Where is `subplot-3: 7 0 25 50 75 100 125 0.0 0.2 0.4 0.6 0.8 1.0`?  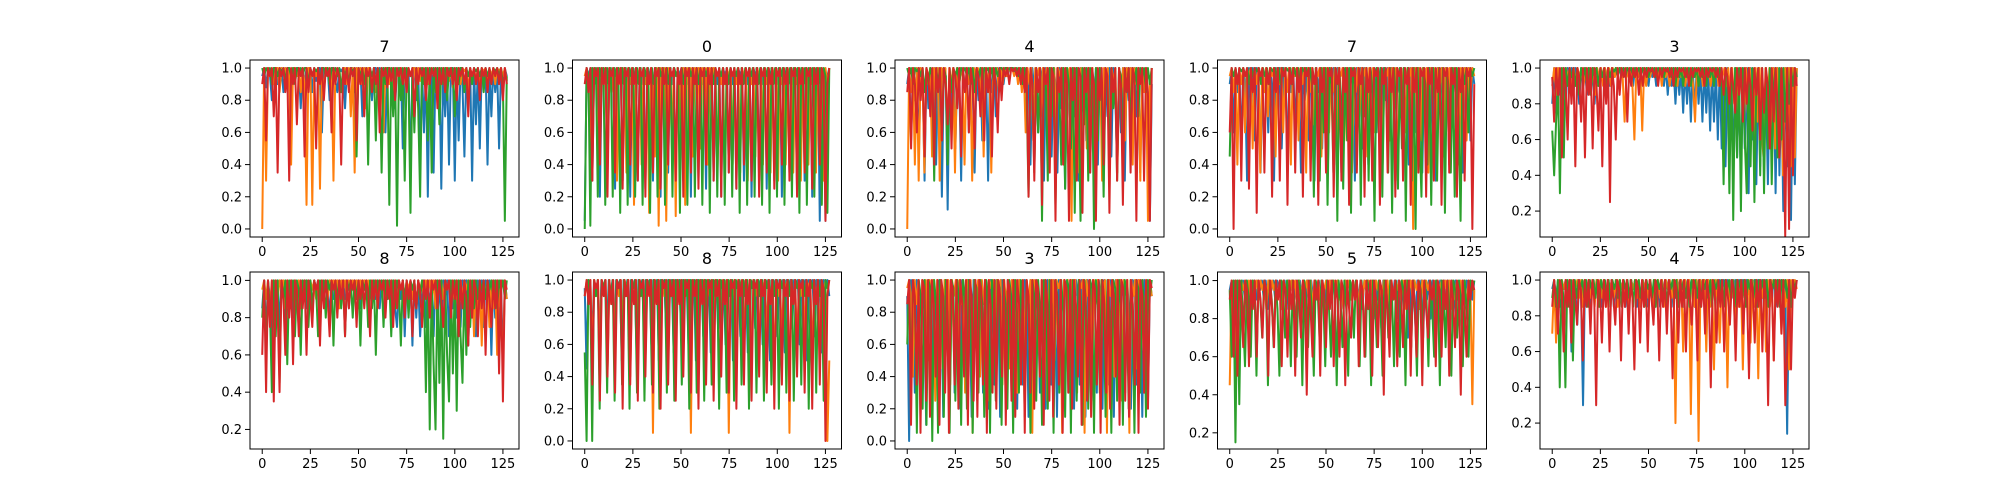 subplot-3: 7 0 25 50 75 100 125 0.0 0.2 0.4 0.6 0.8 1.0 is located at coordinates (1338, 148).